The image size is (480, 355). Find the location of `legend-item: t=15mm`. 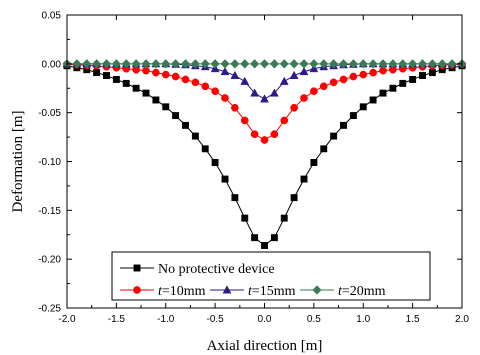

legend-item: t=15mm is located at coordinates (253, 291).